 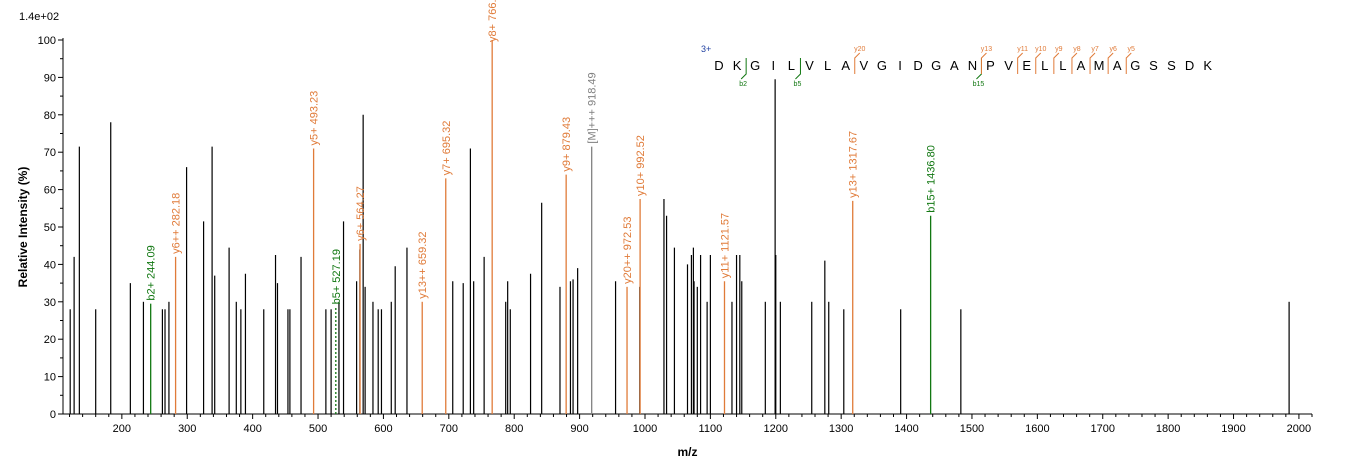 What do you see at coordinates (1037, 429) in the screenshot?
I see `x-tick-label: 1600` at bounding box center [1037, 429].